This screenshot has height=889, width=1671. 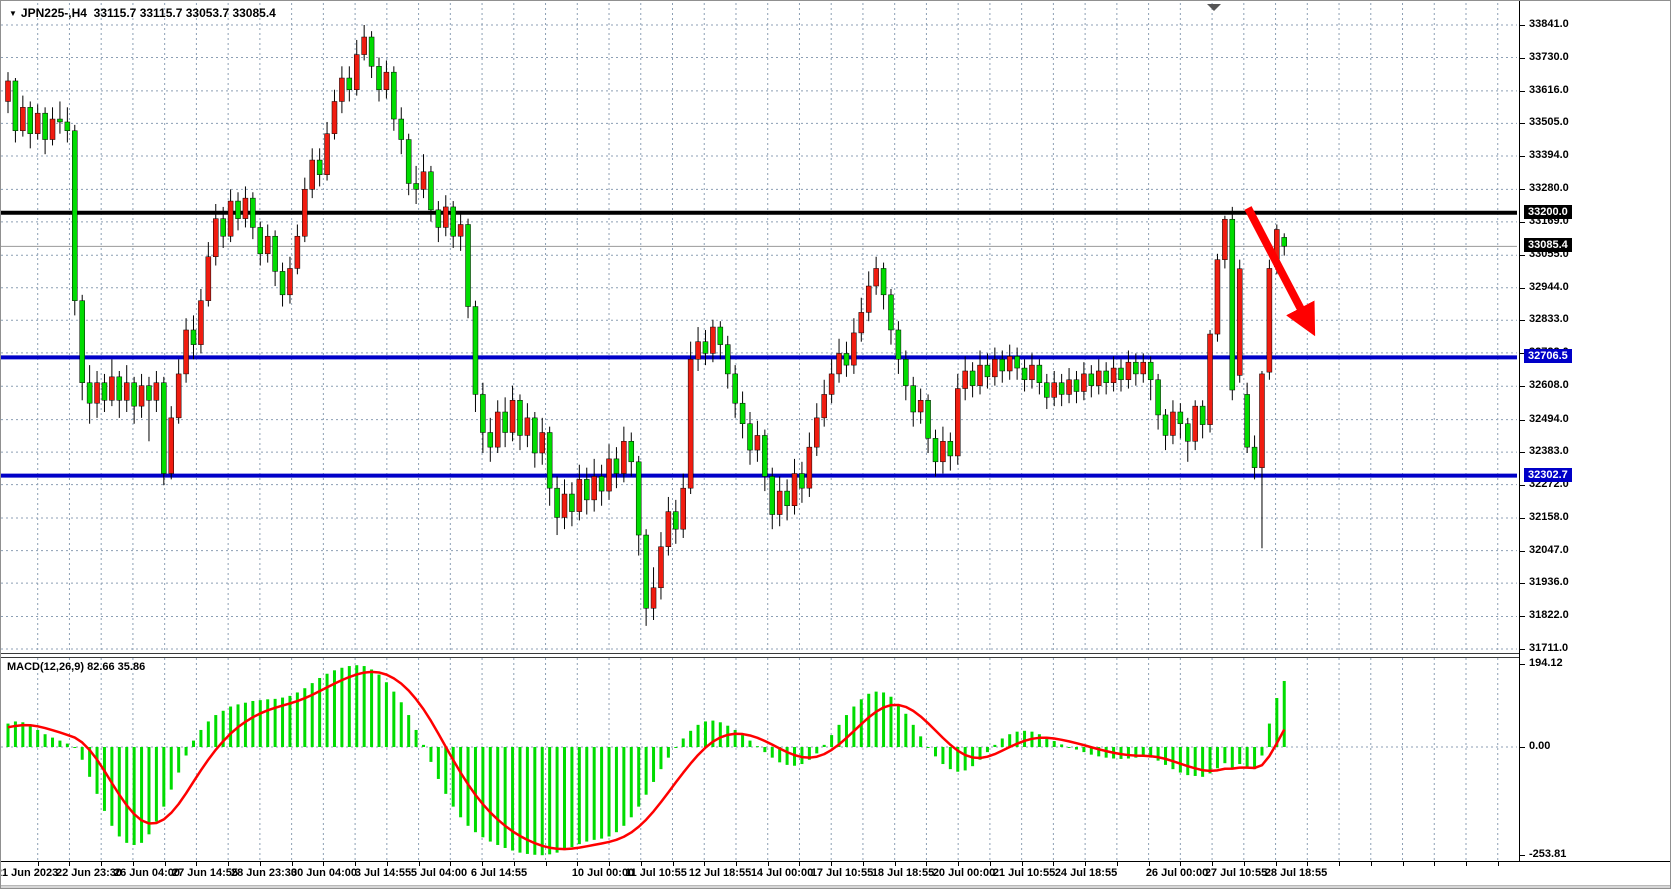 I want to click on symbol-dropdown-icon: ▼, so click(x=13, y=13).